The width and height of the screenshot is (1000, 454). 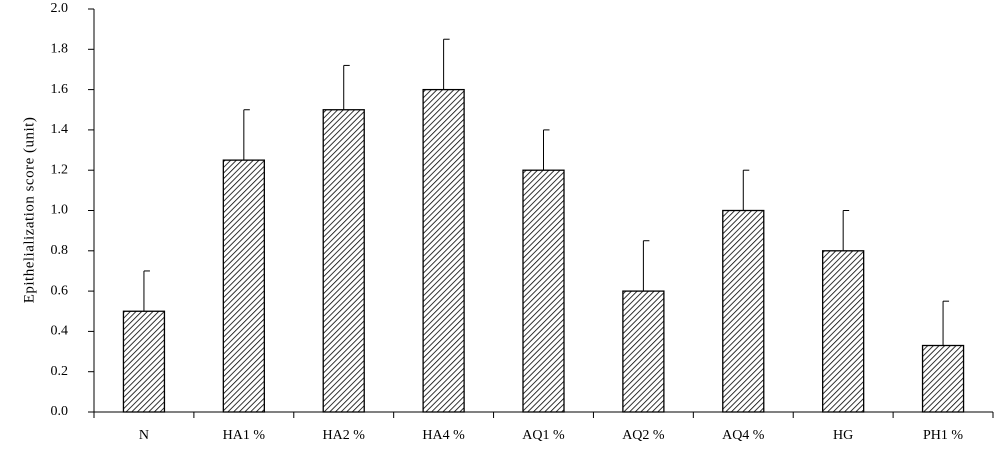 I want to click on y-tick-label: 0.2, so click(x=60, y=371).